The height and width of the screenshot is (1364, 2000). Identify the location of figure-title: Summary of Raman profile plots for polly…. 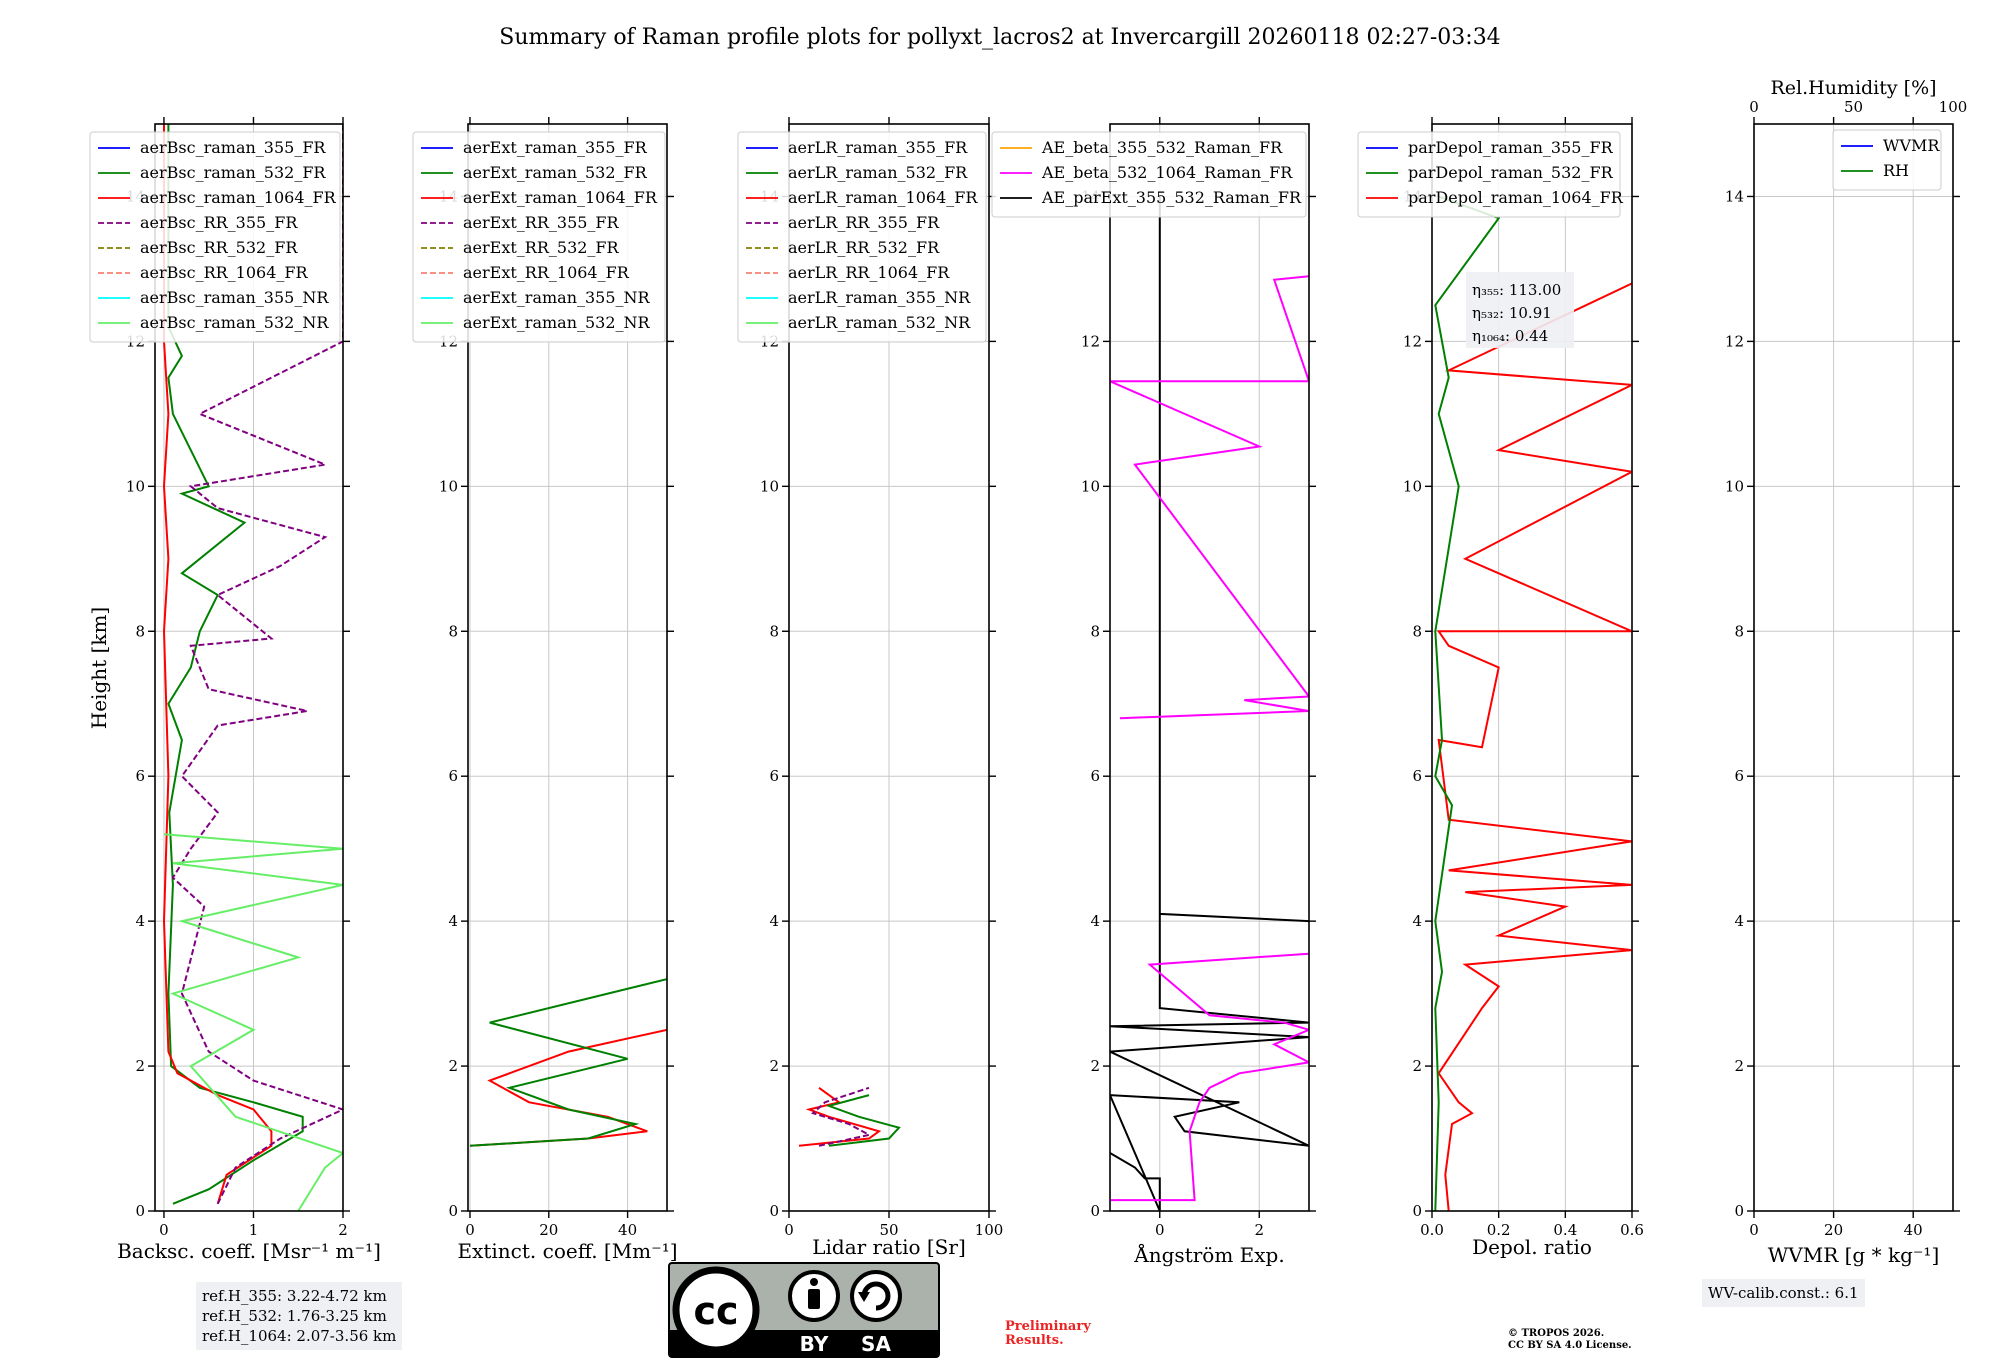
(999, 37).